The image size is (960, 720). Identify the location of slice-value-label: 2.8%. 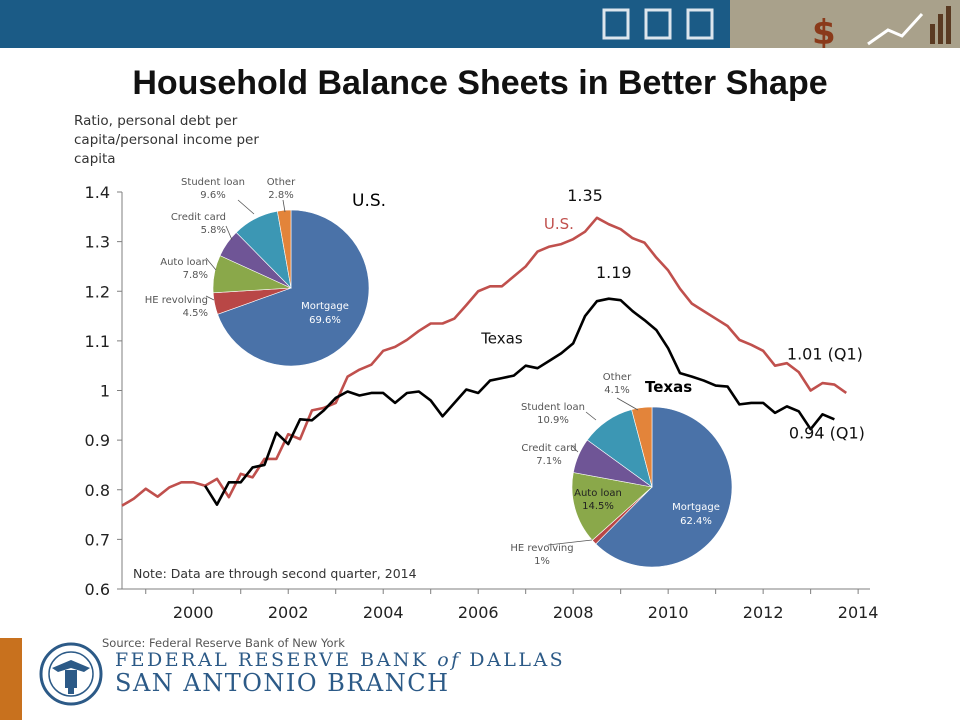
(280, 195).